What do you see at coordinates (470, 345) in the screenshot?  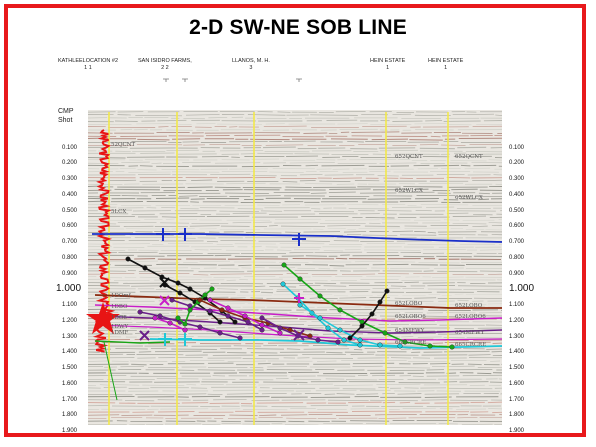 I see `horizon-label: 665CRCRE` at bounding box center [470, 345].